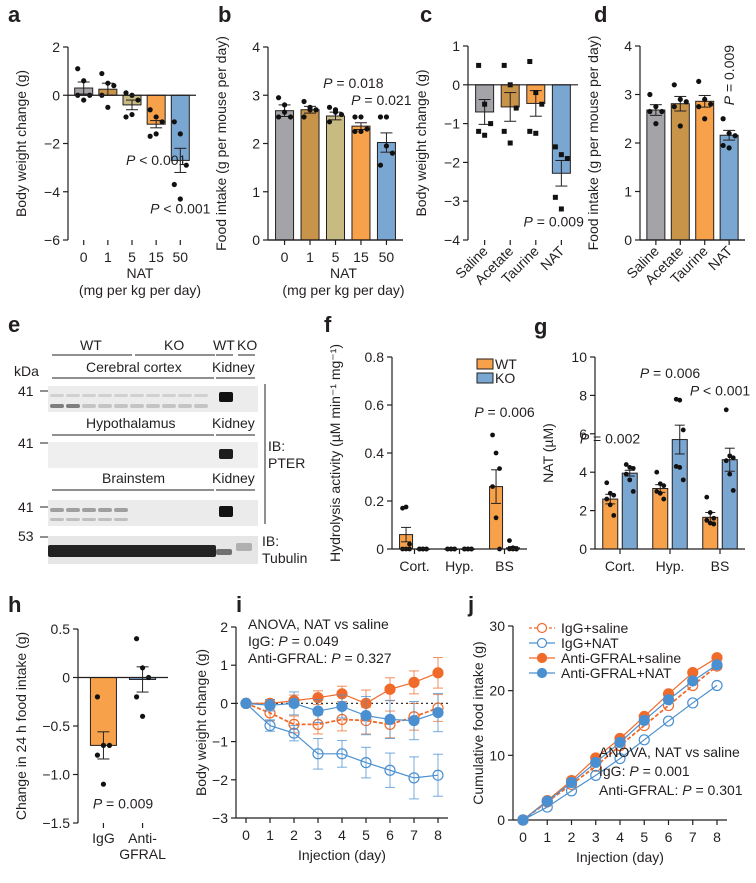 The width and height of the screenshot is (756, 883). Describe the element at coordinates (717, 685) in the screenshot. I see `j-marker-igg-nat` at that location.